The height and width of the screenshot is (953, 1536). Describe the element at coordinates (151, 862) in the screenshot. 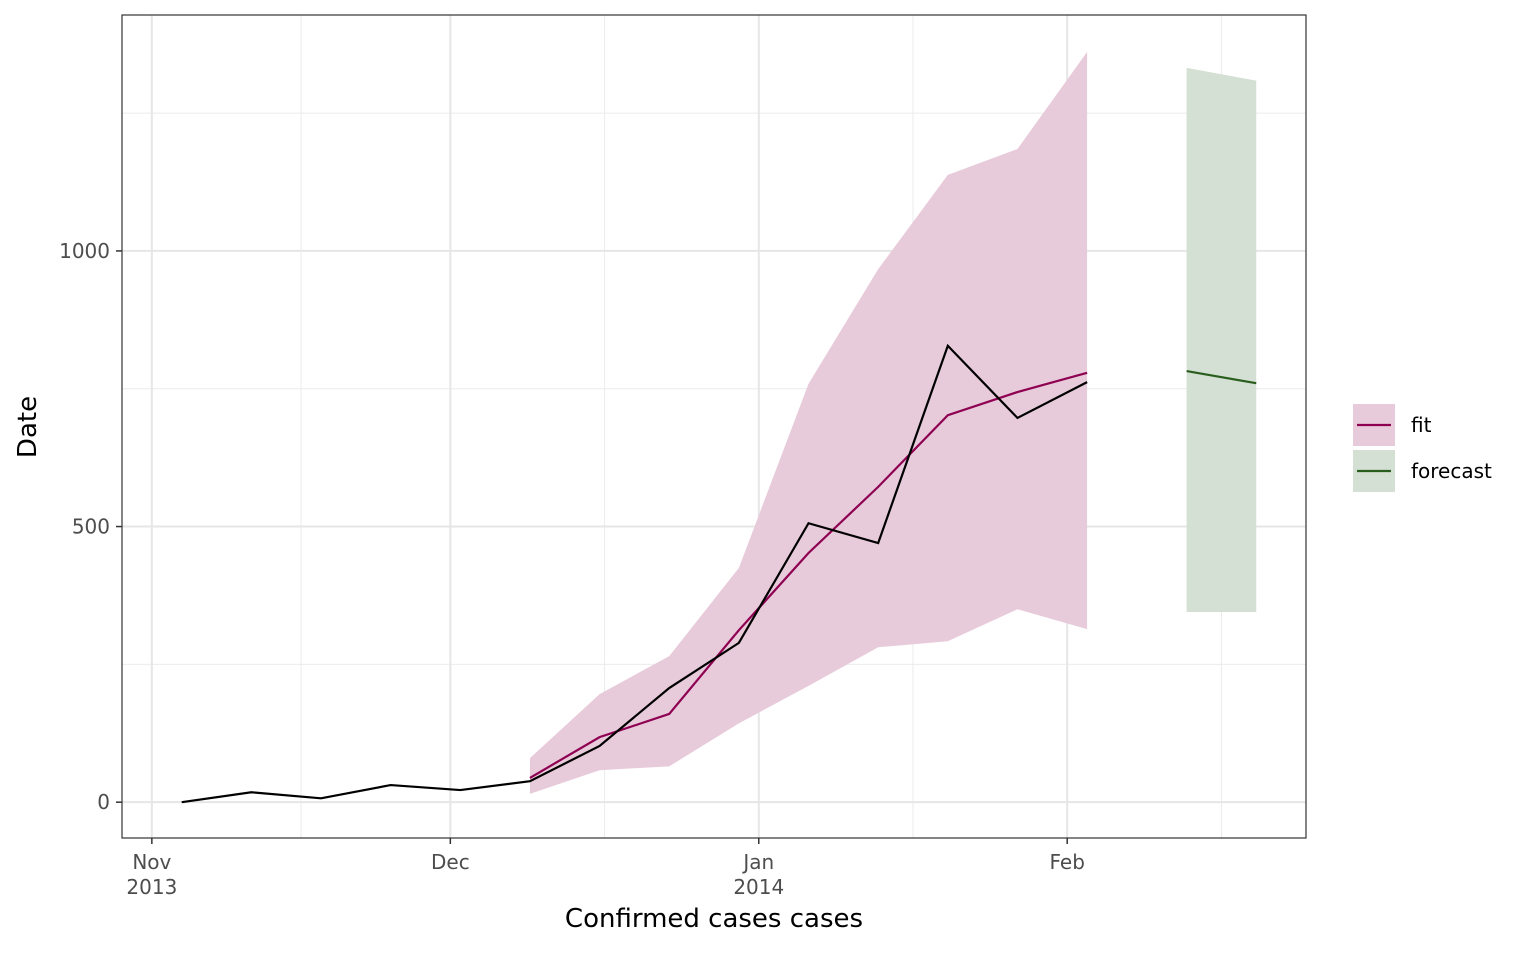

I see `x-tick-line: Nov` at that location.